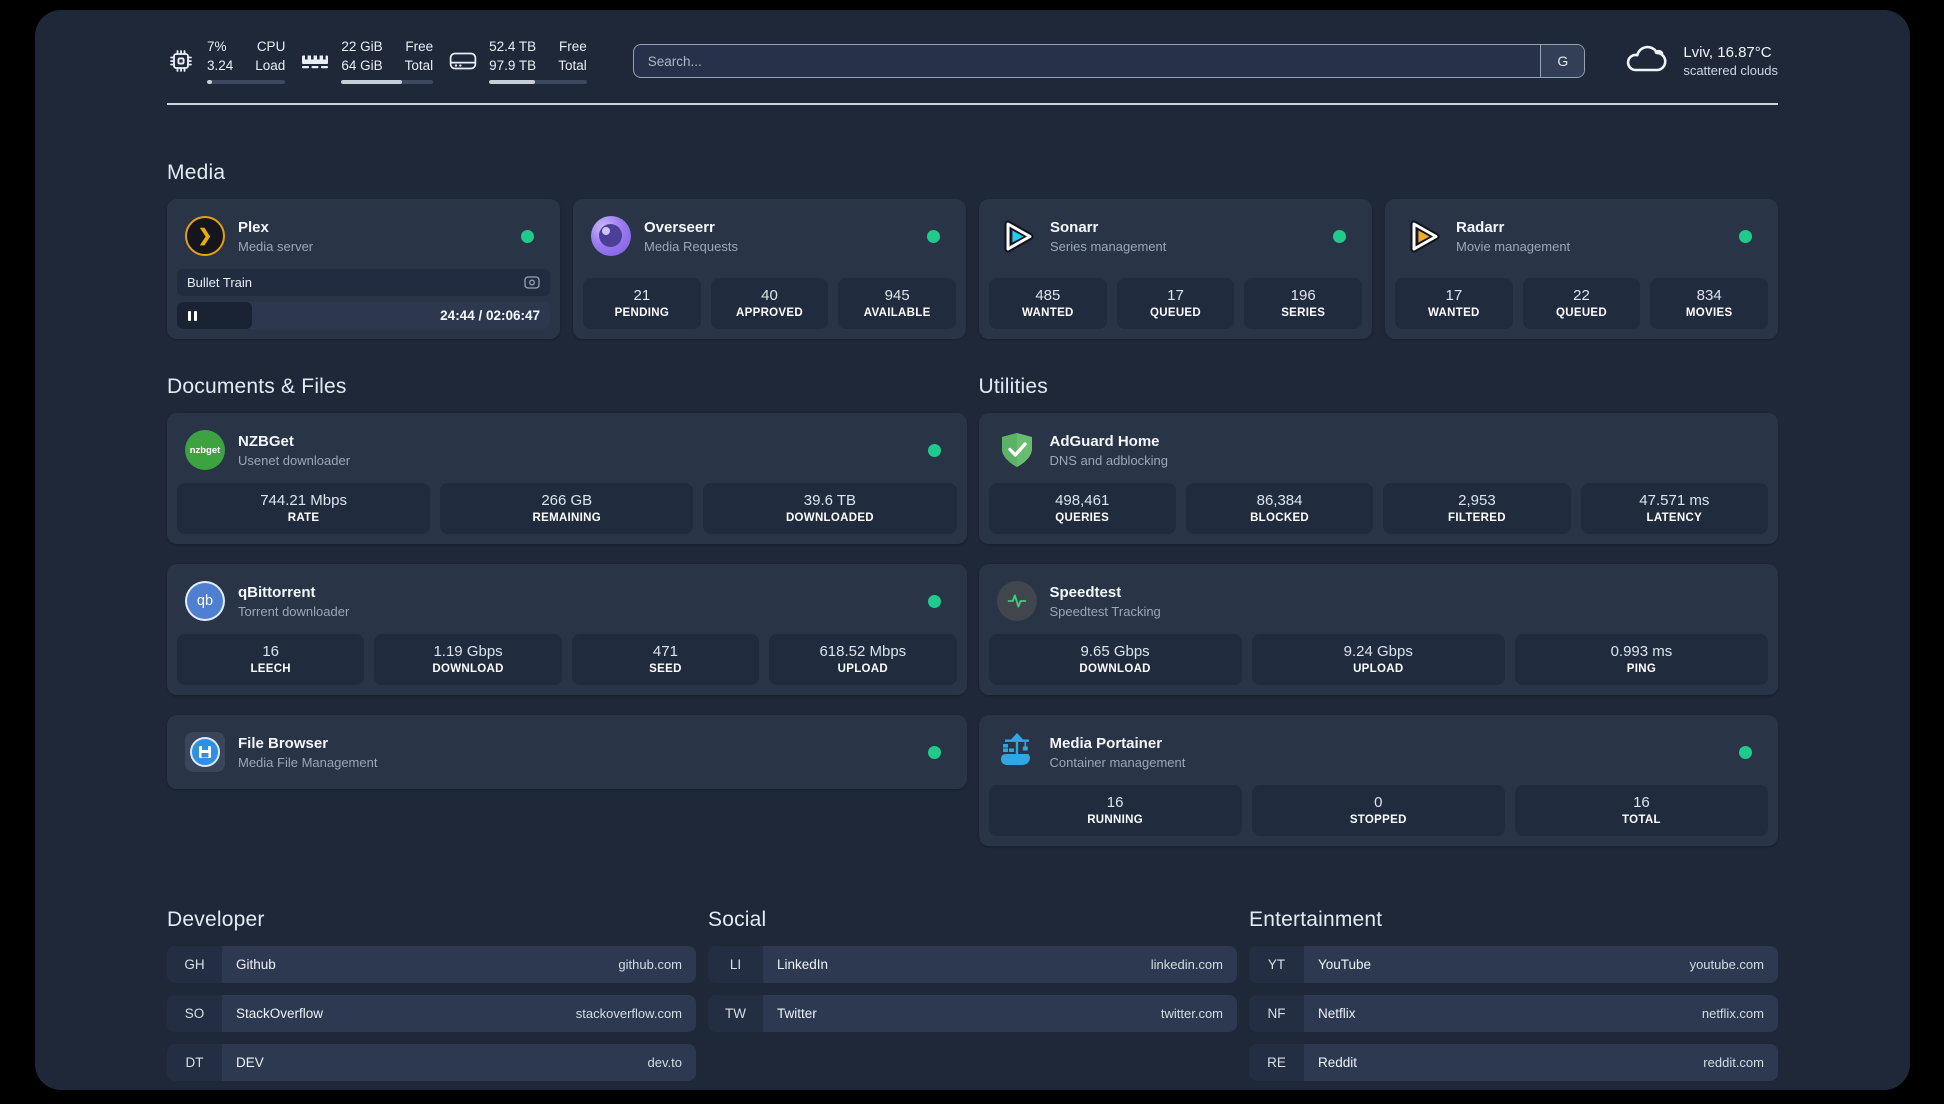  What do you see at coordinates (1175, 303) in the screenshot?
I see `stat-box: 17 QUEUED` at bounding box center [1175, 303].